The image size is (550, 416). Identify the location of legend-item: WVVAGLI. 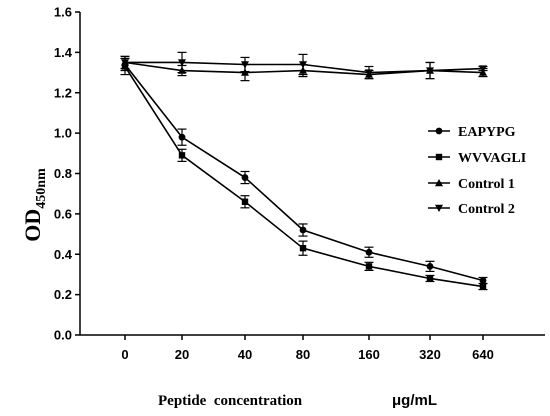
(477, 158).